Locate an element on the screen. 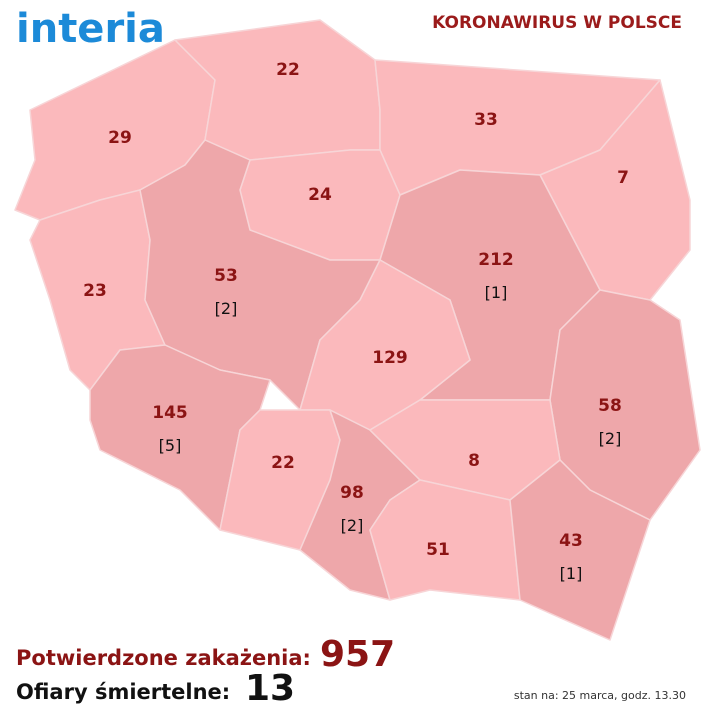 The width and height of the screenshot is (719, 722). region-cases: 212 is located at coordinates (496, 260).